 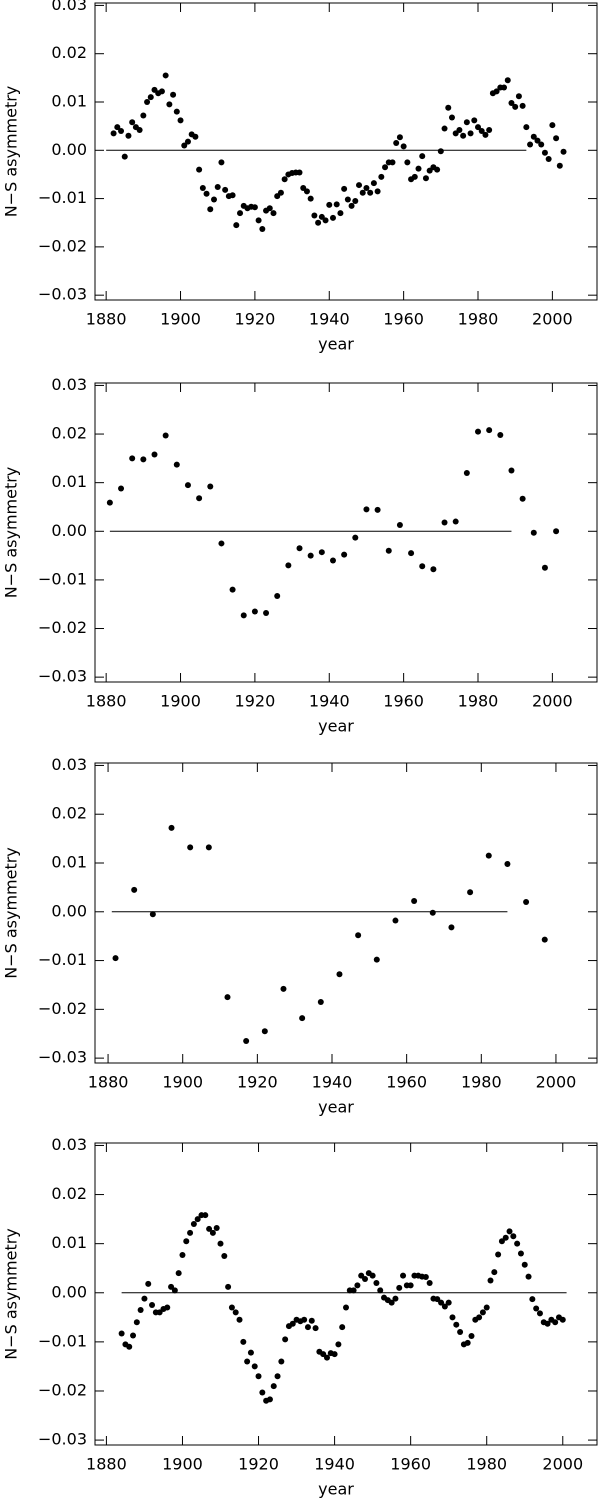 What do you see at coordinates (481, 1082) in the screenshot?
I see `x-tick-label: 1980` at bounding box center [481, 1082].